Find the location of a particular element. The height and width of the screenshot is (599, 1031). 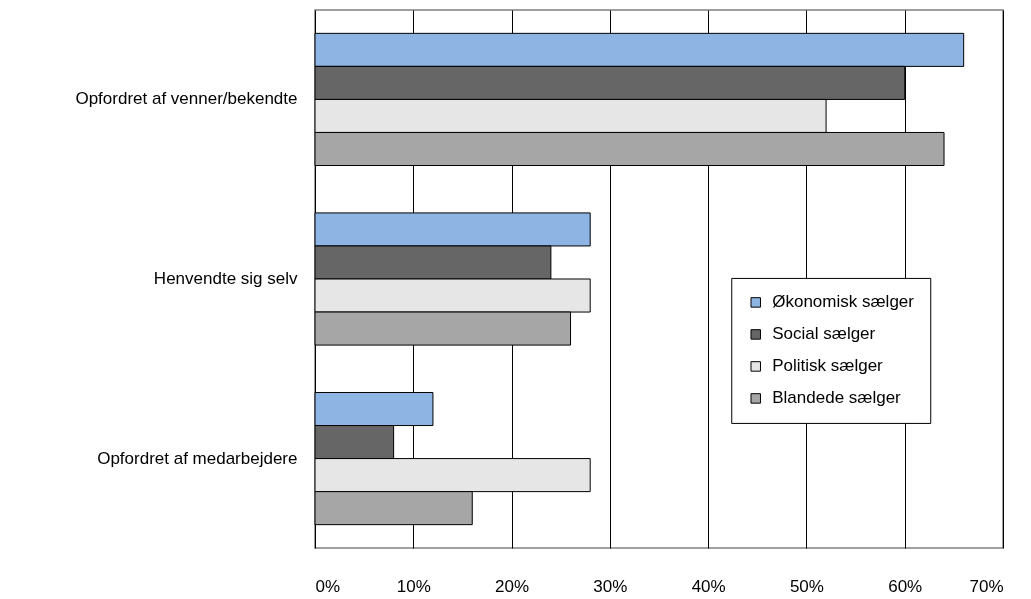

x-tick-label: 10% is located at coordinates (413, 586).